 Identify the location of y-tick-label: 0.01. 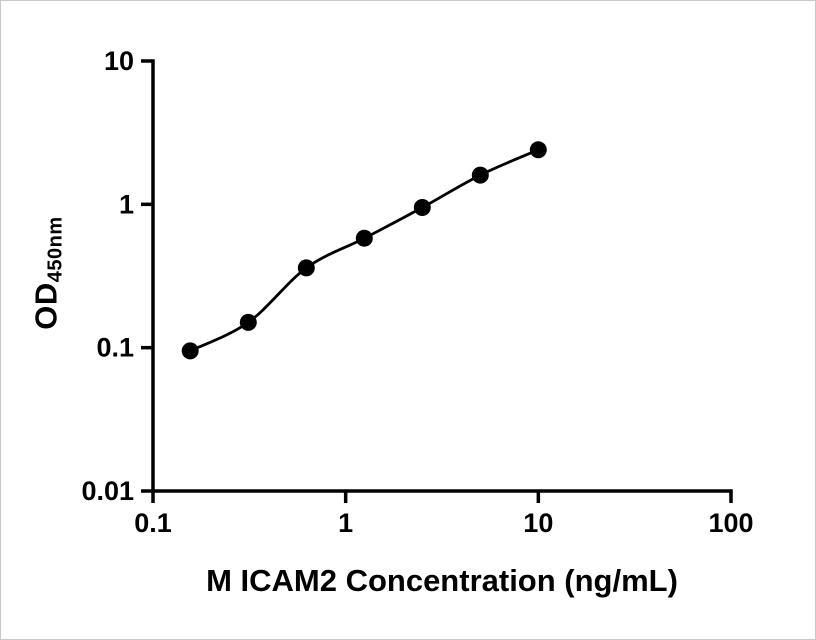
(107, 491).